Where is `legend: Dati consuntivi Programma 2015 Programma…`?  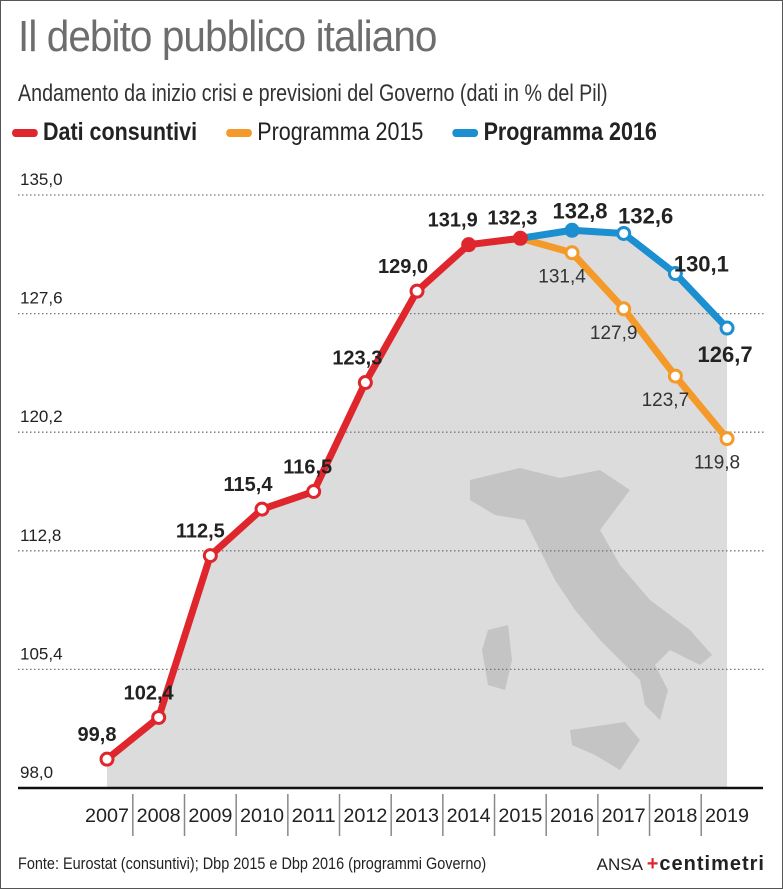
legend: Dati consuntivi Programma 2015 Programma… is located at coordinates (349, 132).